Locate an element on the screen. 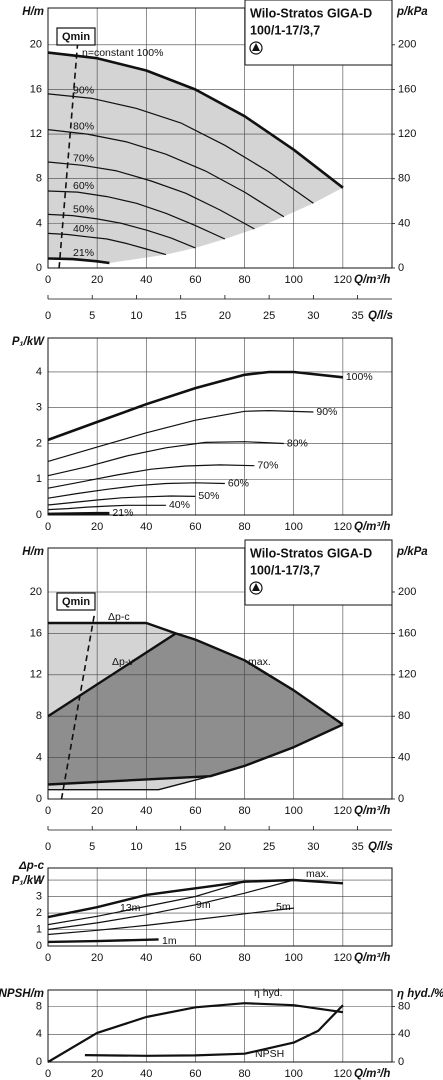 This screenshot has width=443, height=1080. curve-label: Δp-c is located at coordinates (119, 617).